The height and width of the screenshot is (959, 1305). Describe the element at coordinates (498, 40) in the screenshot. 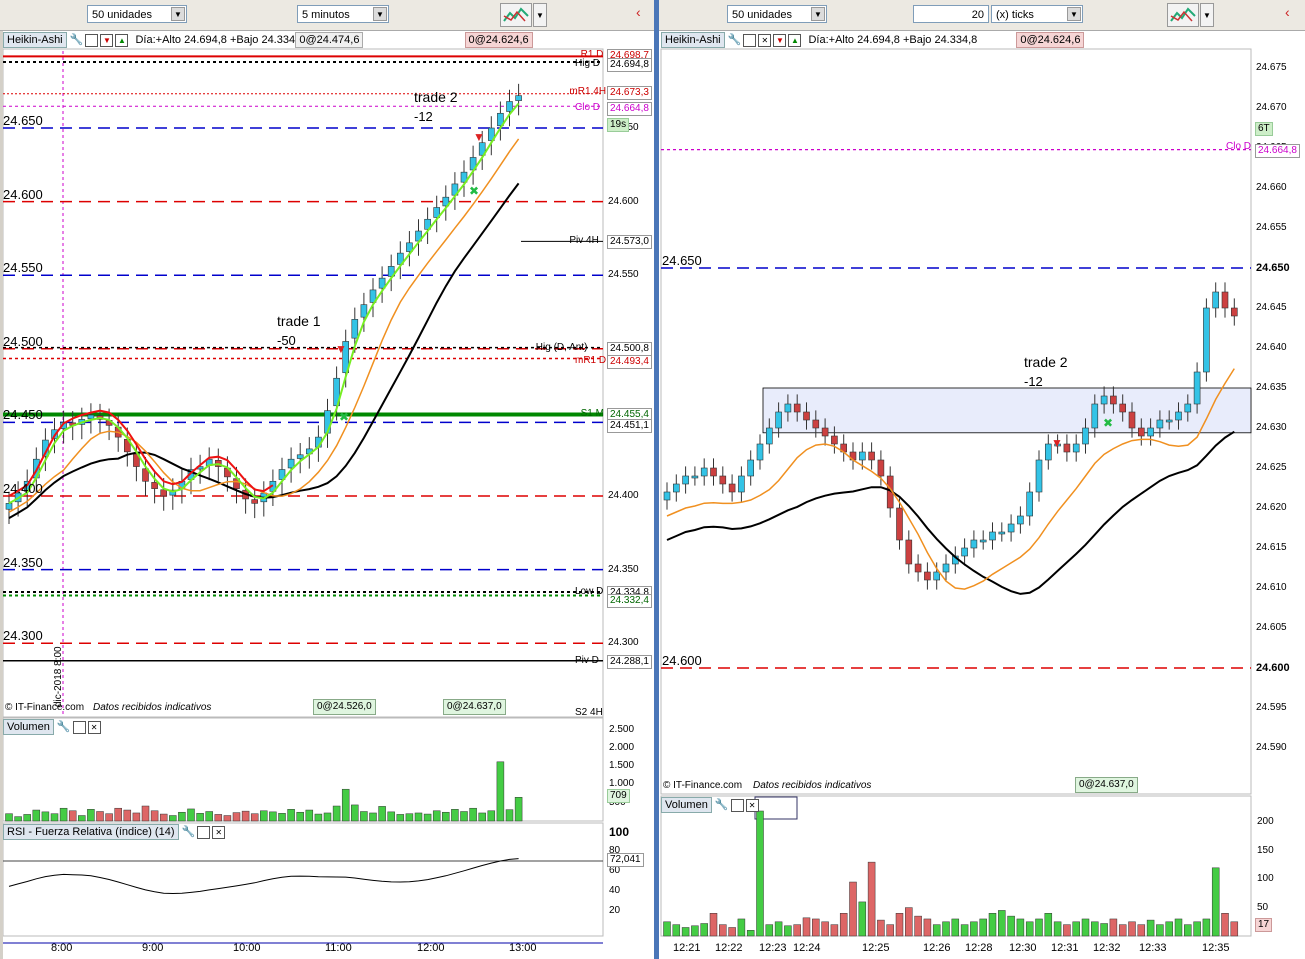

I see `order-tag-2: 0@24.624,6` at that location.